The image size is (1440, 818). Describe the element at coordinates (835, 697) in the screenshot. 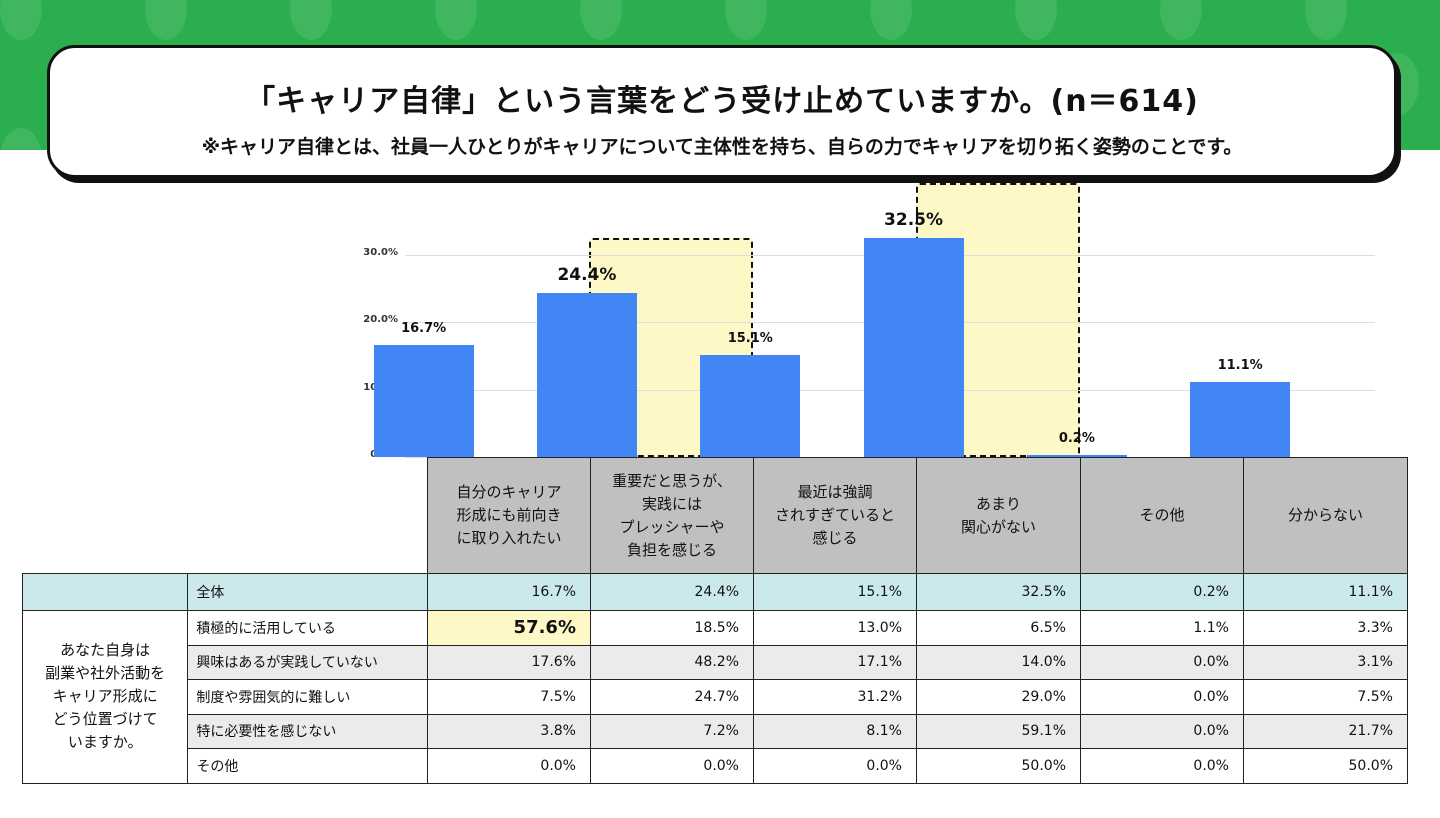

I see `table-cell: 31.2%` at that location.